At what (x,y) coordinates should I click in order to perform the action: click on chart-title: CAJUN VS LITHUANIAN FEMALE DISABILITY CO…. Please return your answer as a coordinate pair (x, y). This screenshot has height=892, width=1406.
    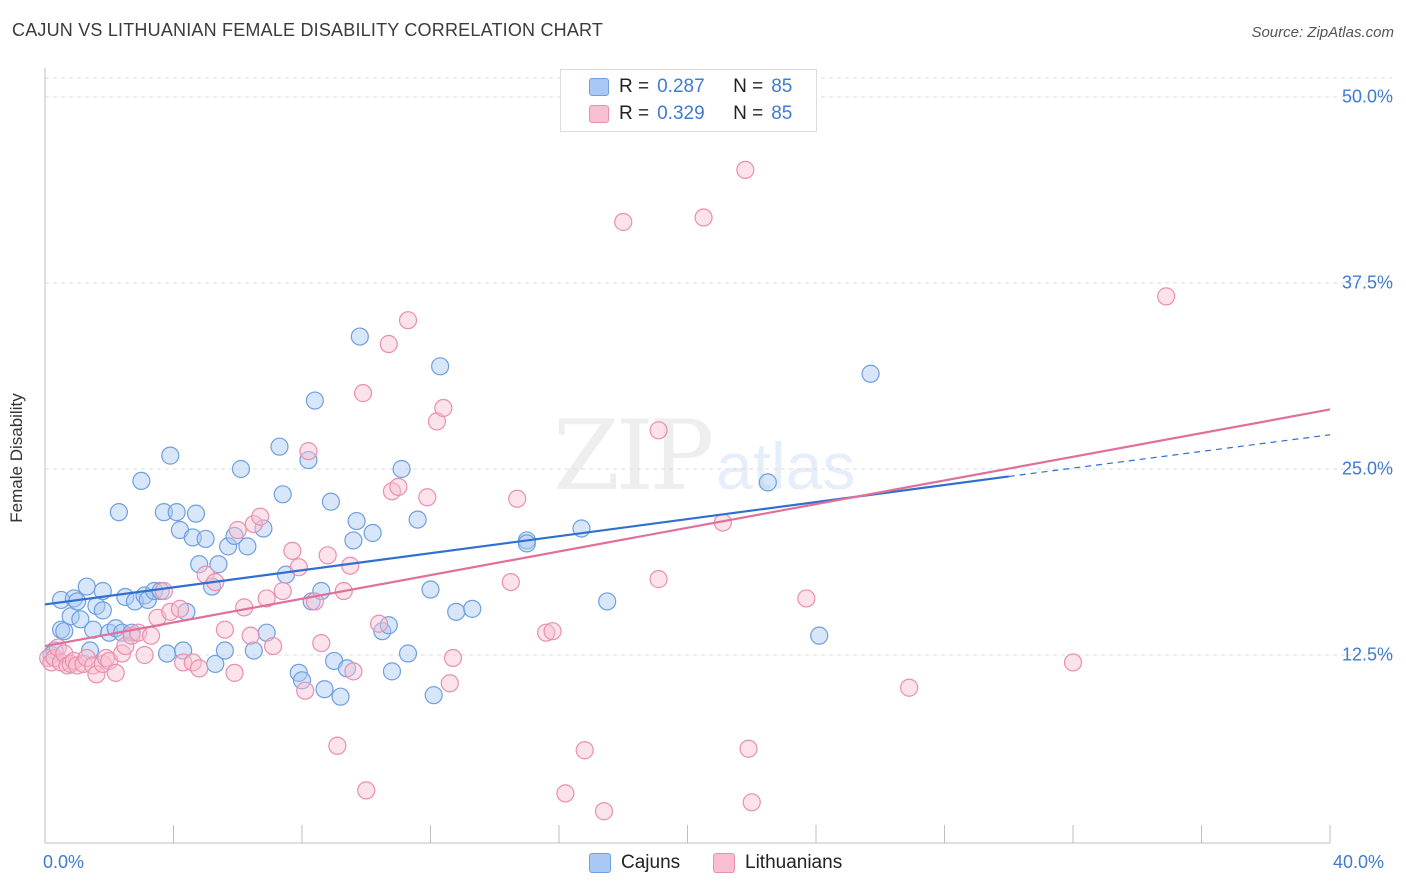
    Looking at the image, I should click on (308, 30).